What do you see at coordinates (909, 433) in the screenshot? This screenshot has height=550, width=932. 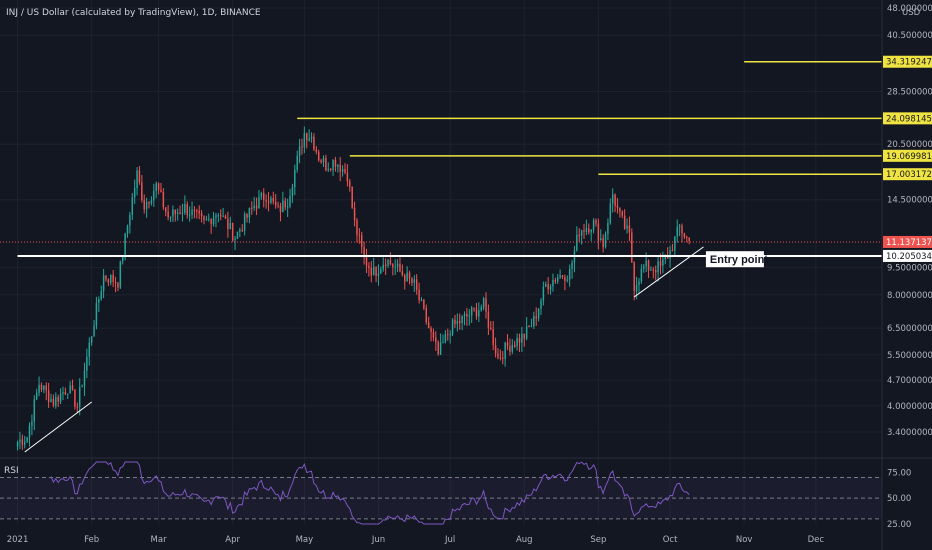 I see `price-tick-label: 3.4000000` at bounding box center [909, 433].